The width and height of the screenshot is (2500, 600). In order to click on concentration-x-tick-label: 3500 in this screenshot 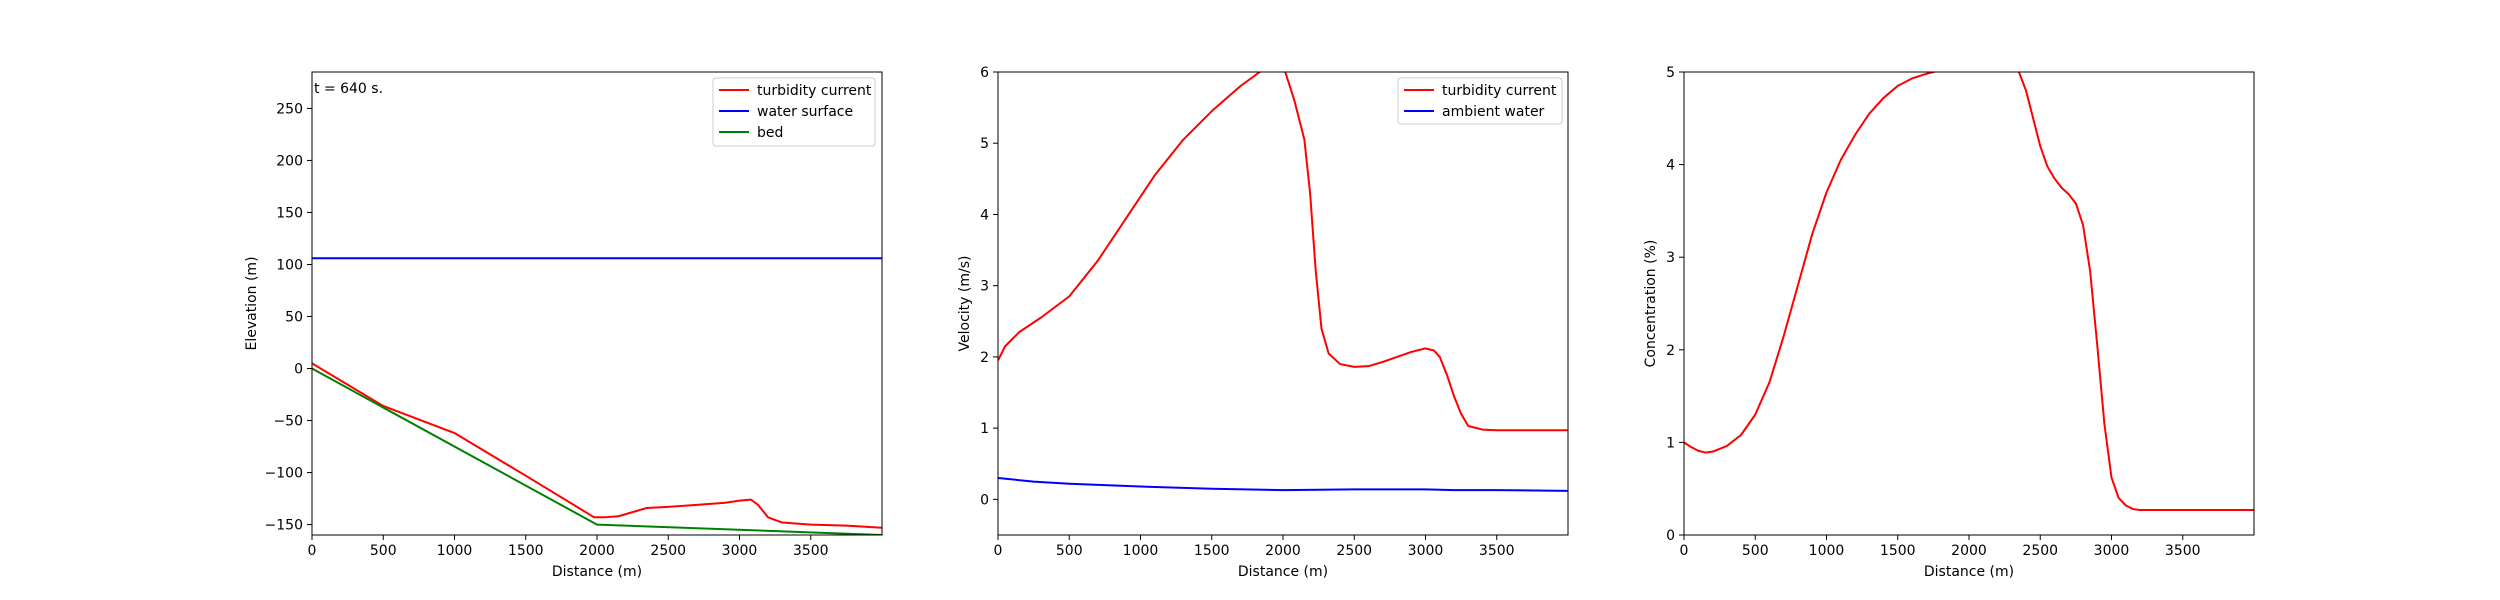, I will do `click(2183, 551)`.